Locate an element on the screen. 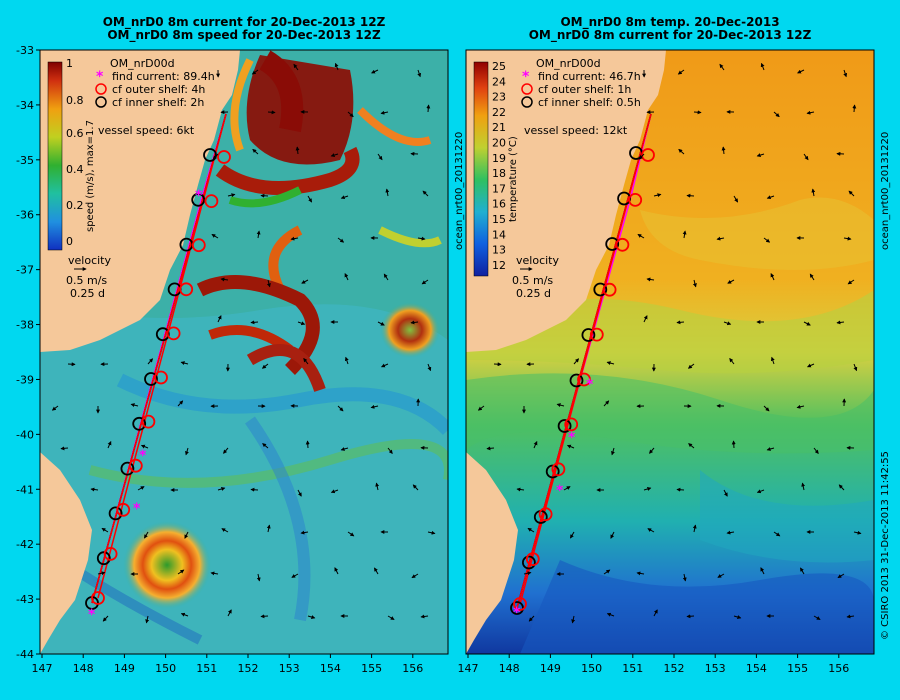  latitude-tick-label: -41 is located at coordinates (25, 489).